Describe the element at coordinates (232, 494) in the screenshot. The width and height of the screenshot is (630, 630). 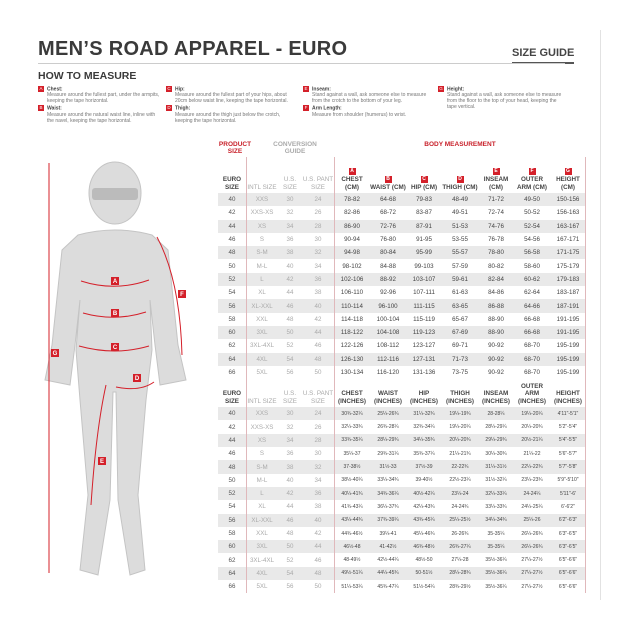
I see `table-cell: 52` at that location.